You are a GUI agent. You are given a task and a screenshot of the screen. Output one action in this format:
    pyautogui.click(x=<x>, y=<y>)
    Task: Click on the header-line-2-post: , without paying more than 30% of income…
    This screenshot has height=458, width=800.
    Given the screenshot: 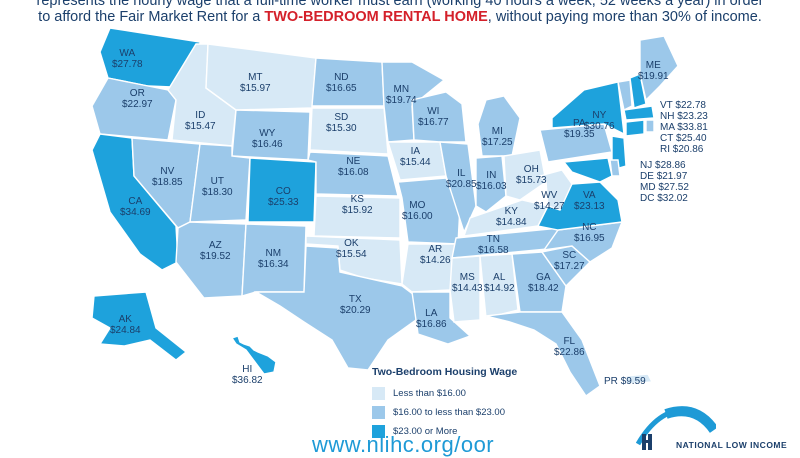 What is the action you would take?
    pyautogui.click(x=624, y=17)
    